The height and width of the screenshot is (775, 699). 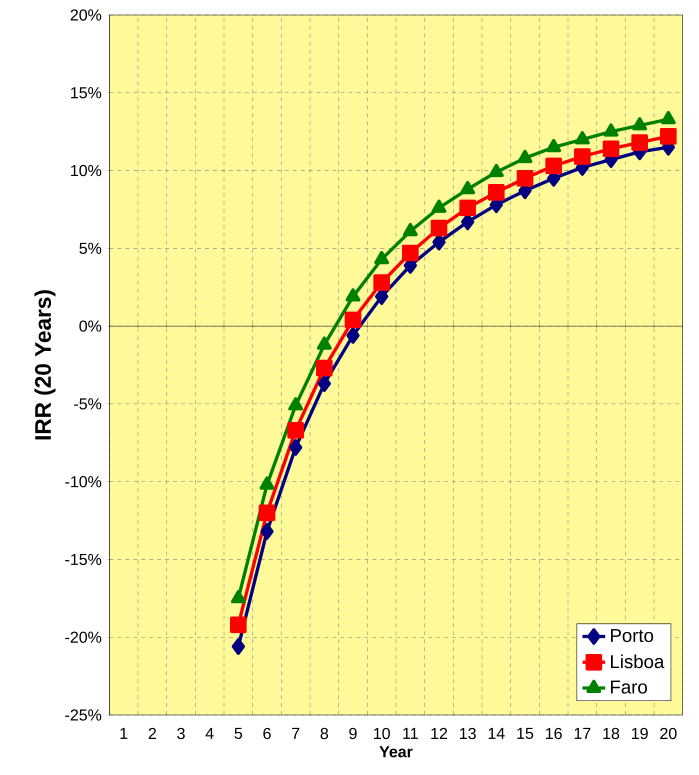 What do you see at coordinates (611, 734) in the screenshot?
I see `x-tick-label: 18` at bounding box center [611, 734].